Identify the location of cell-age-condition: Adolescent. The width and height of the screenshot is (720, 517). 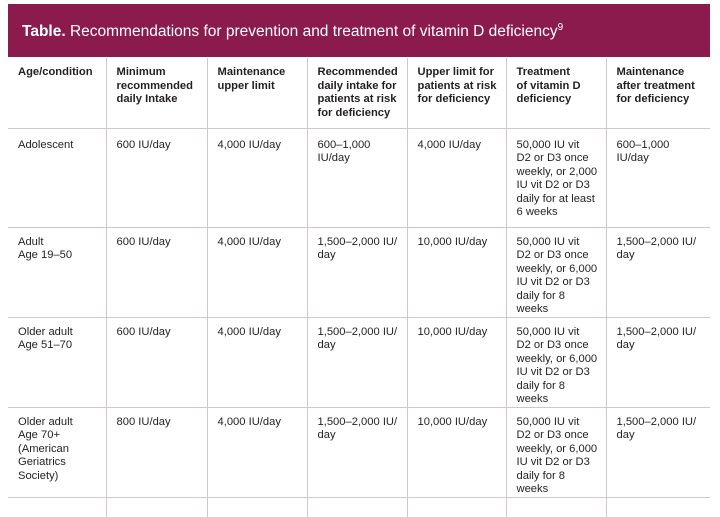
(57, 178).